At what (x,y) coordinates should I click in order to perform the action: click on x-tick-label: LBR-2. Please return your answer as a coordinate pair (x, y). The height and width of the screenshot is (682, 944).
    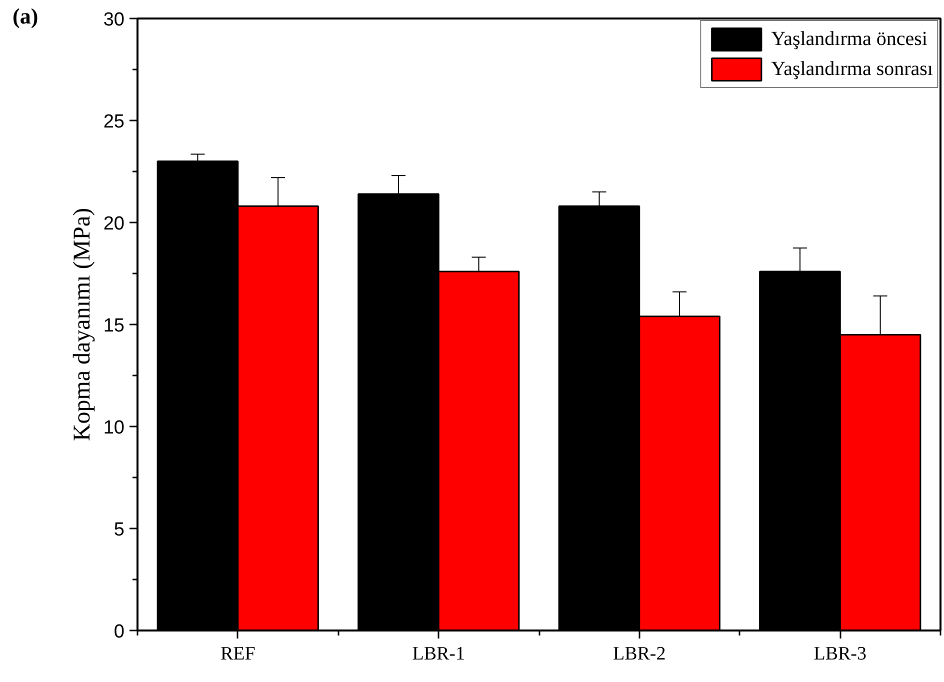
    Looking at the image, I should click on (639, 654).